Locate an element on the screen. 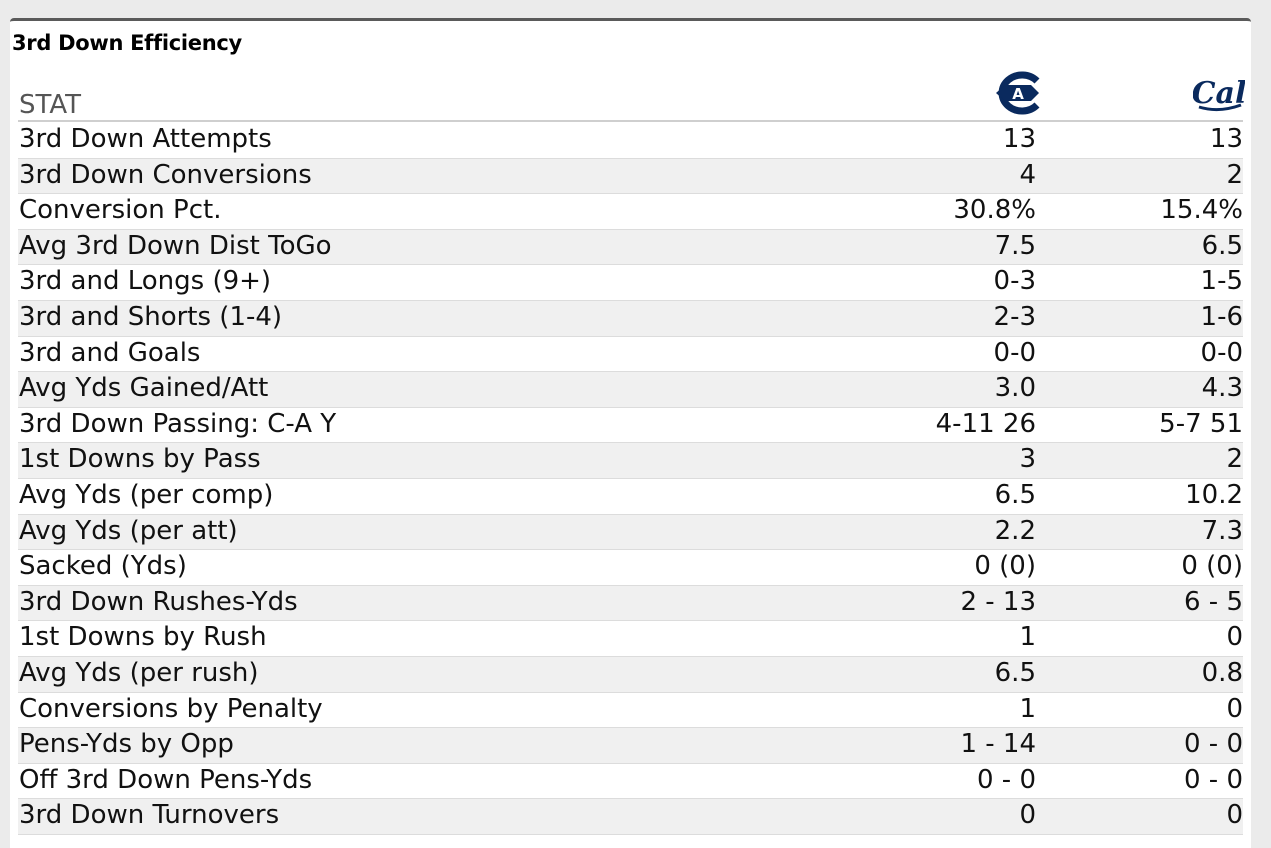 The height and width of the screenshot is (848, 1271). cal-value: 1-6 is located at coordinates (1221, 316).